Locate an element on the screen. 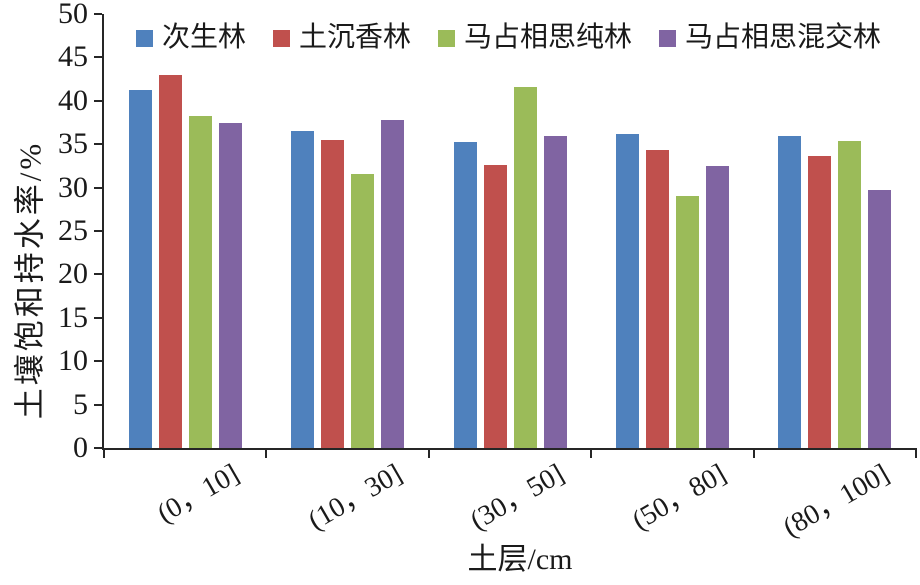 This screenshot has height=585, width=920. x-category-label: (50，80] is located at coordinates (679, 497).